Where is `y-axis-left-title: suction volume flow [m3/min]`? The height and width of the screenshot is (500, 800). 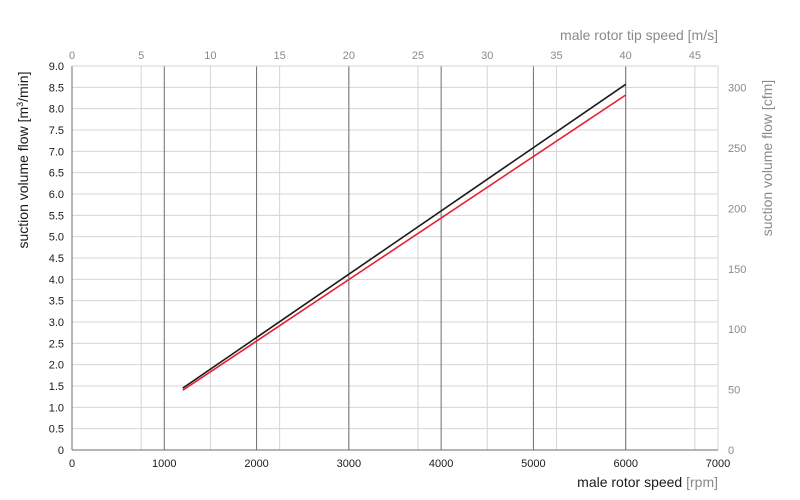
y-axis-left-title: suction volume flow [m3/min] is located at coordinates (23, 160).